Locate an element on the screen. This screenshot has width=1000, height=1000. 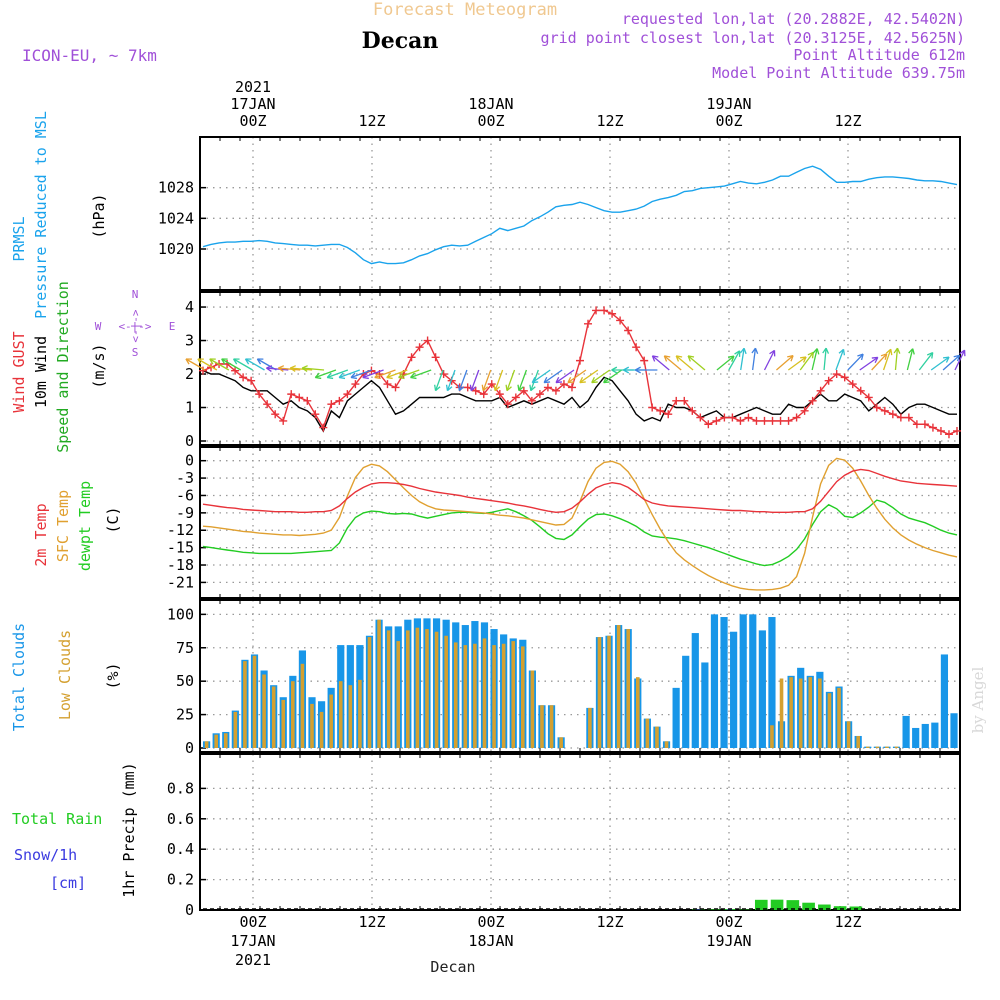
compass-w: W is located at coordinates (98, 326).